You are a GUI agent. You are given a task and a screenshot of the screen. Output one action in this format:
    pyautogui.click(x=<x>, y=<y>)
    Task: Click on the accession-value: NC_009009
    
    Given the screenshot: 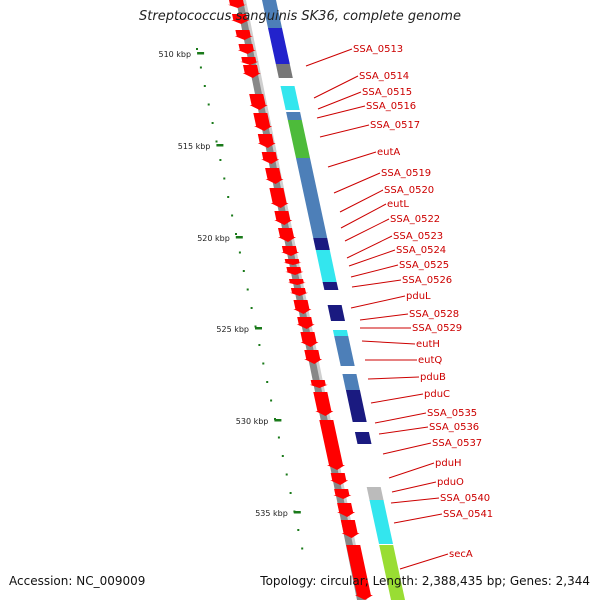 What is the action you would take?
    pyautogui.click(x=111, y=581)
    